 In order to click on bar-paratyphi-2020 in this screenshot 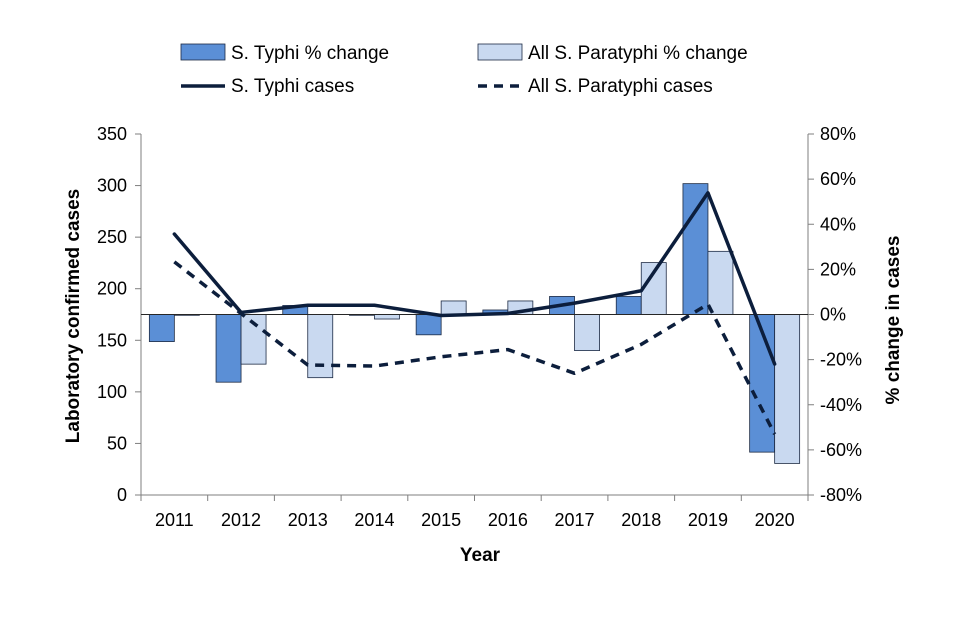, I will do `click(787, 389)`.